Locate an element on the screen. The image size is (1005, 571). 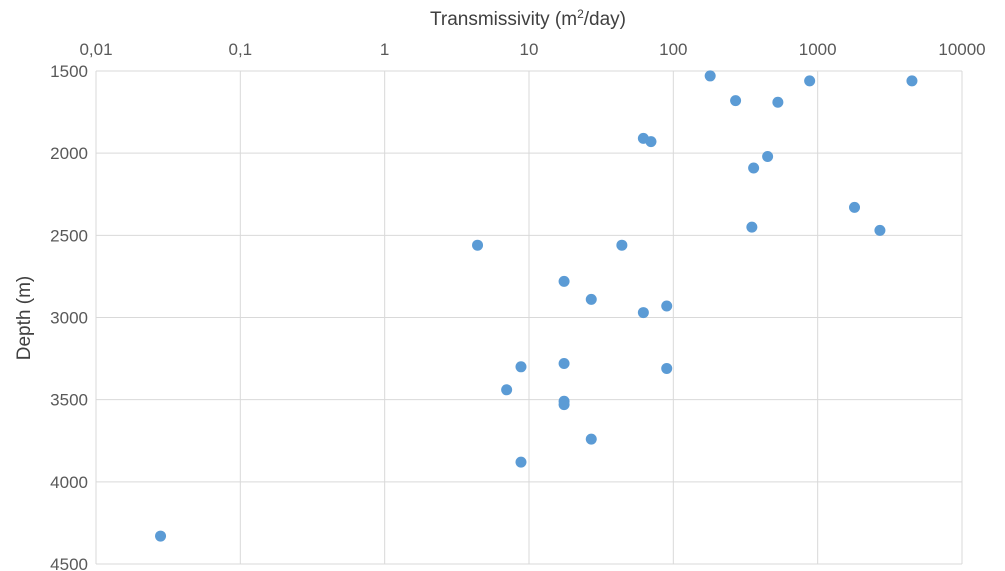
y-tick-label: 4500 is located at coordinates (69, 563).